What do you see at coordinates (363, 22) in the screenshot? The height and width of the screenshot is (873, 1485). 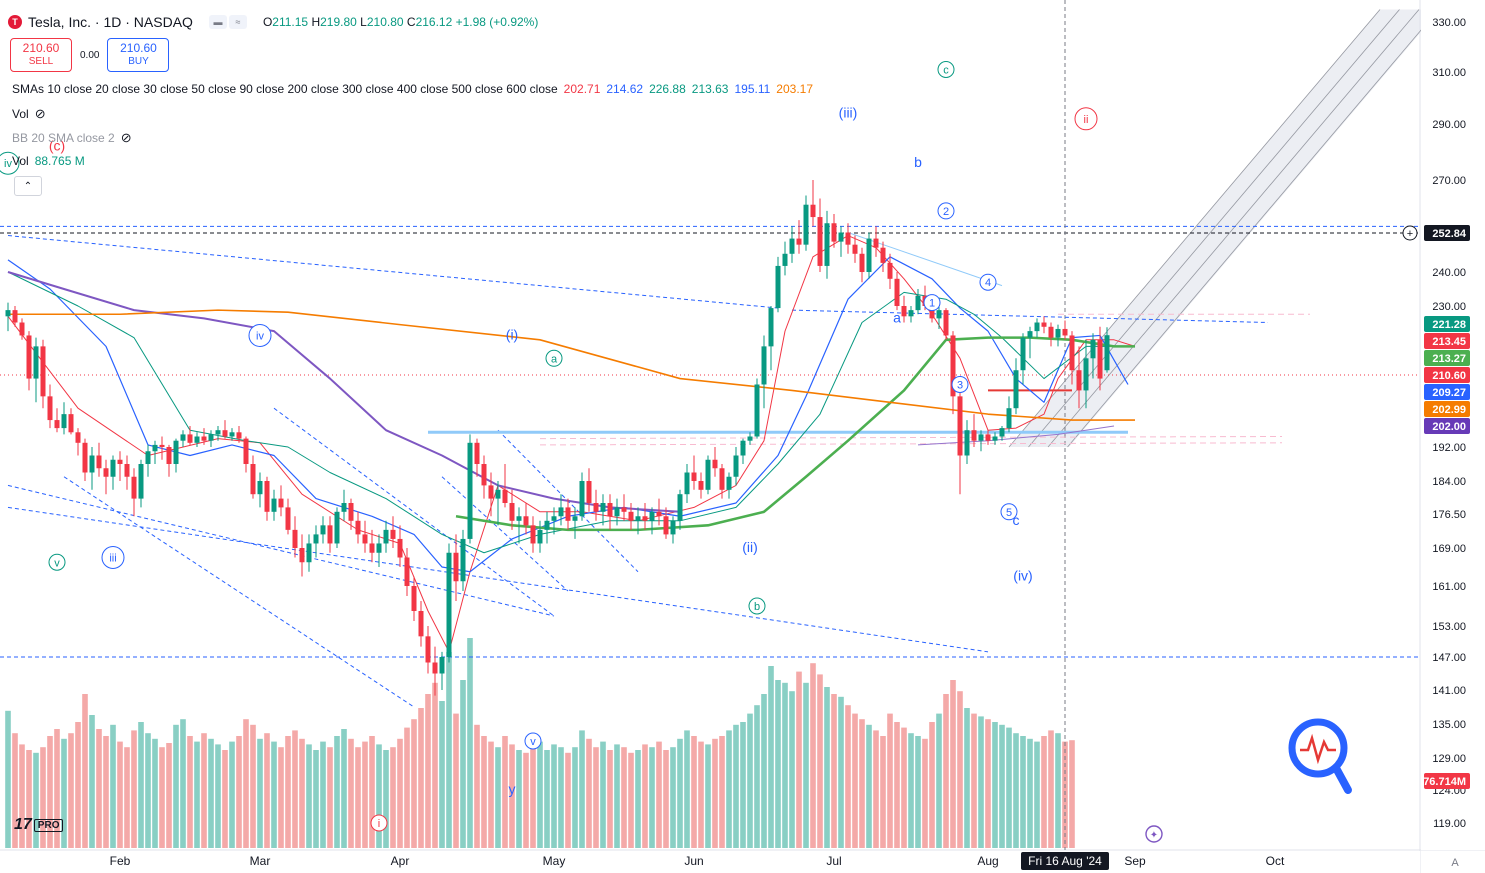 I see `ohlc-key: L` at bounding box center [363, 22].